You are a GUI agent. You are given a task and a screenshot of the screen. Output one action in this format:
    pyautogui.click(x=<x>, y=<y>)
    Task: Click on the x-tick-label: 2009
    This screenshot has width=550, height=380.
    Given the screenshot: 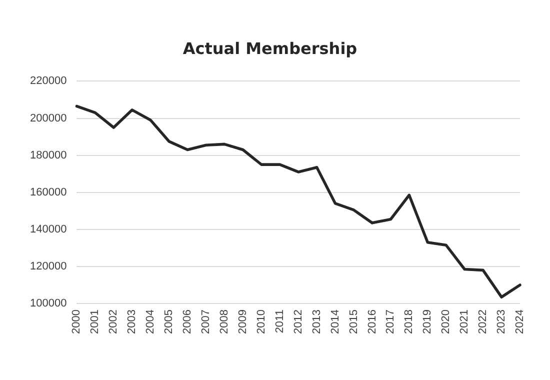 What is the action you would take?
    pyautogui.click(x=242, y=322)
    